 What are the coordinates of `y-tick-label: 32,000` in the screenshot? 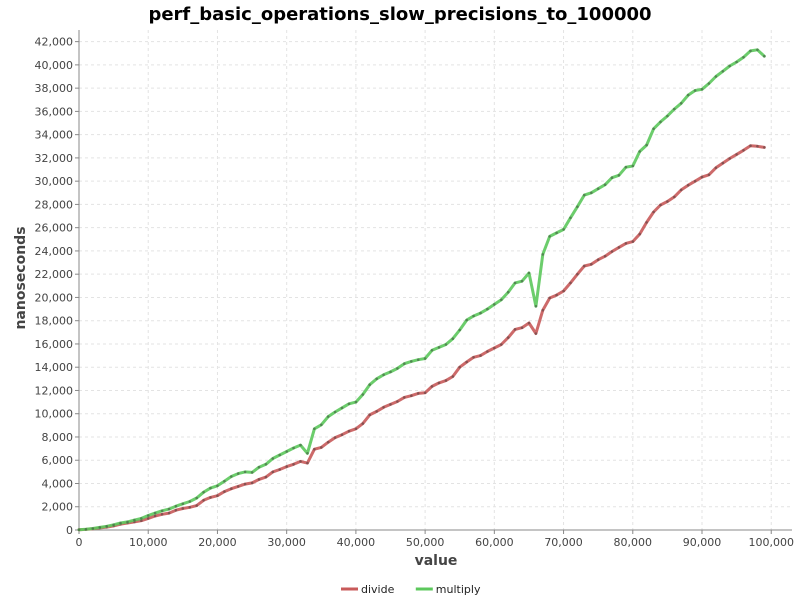 It's located at (54, 158).